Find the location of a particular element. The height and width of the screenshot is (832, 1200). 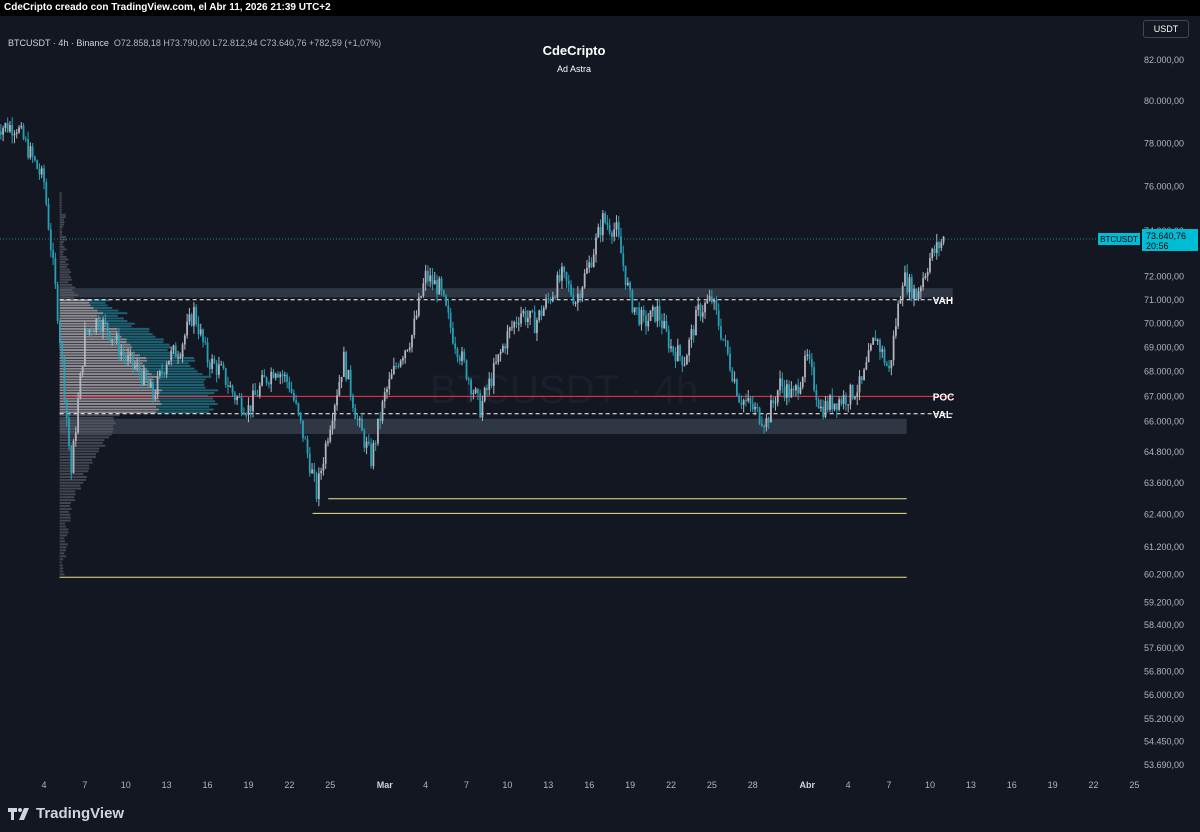

time-tick-label: Mar is located at coordinates (385, 785).